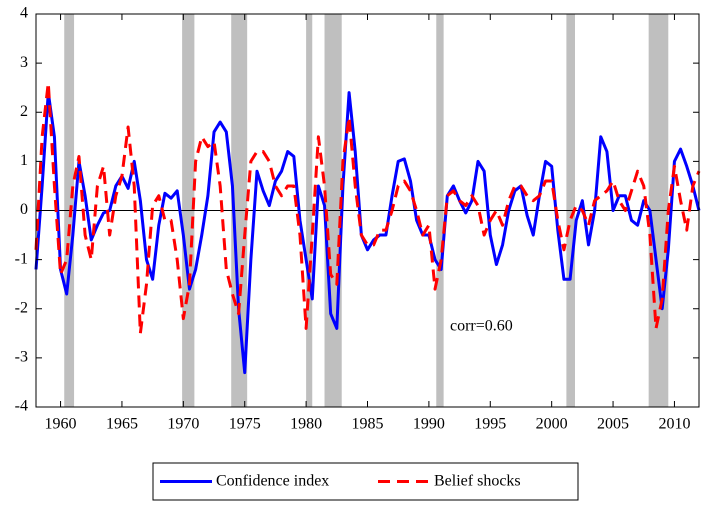  What do you see at coordinates (481, 326) in the screenshot?
I see `annotation: corr=0.60` at bounding box center [481, 326].